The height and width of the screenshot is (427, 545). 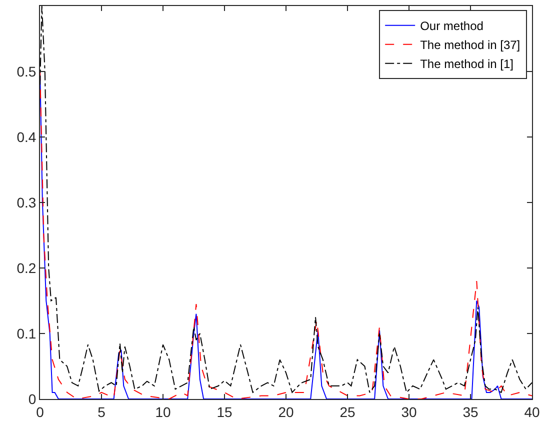 What do you see at coordinates (467, 64) in the screenshot?
I see `legend-label: The method in [1]` at bounding box center [467, 64].